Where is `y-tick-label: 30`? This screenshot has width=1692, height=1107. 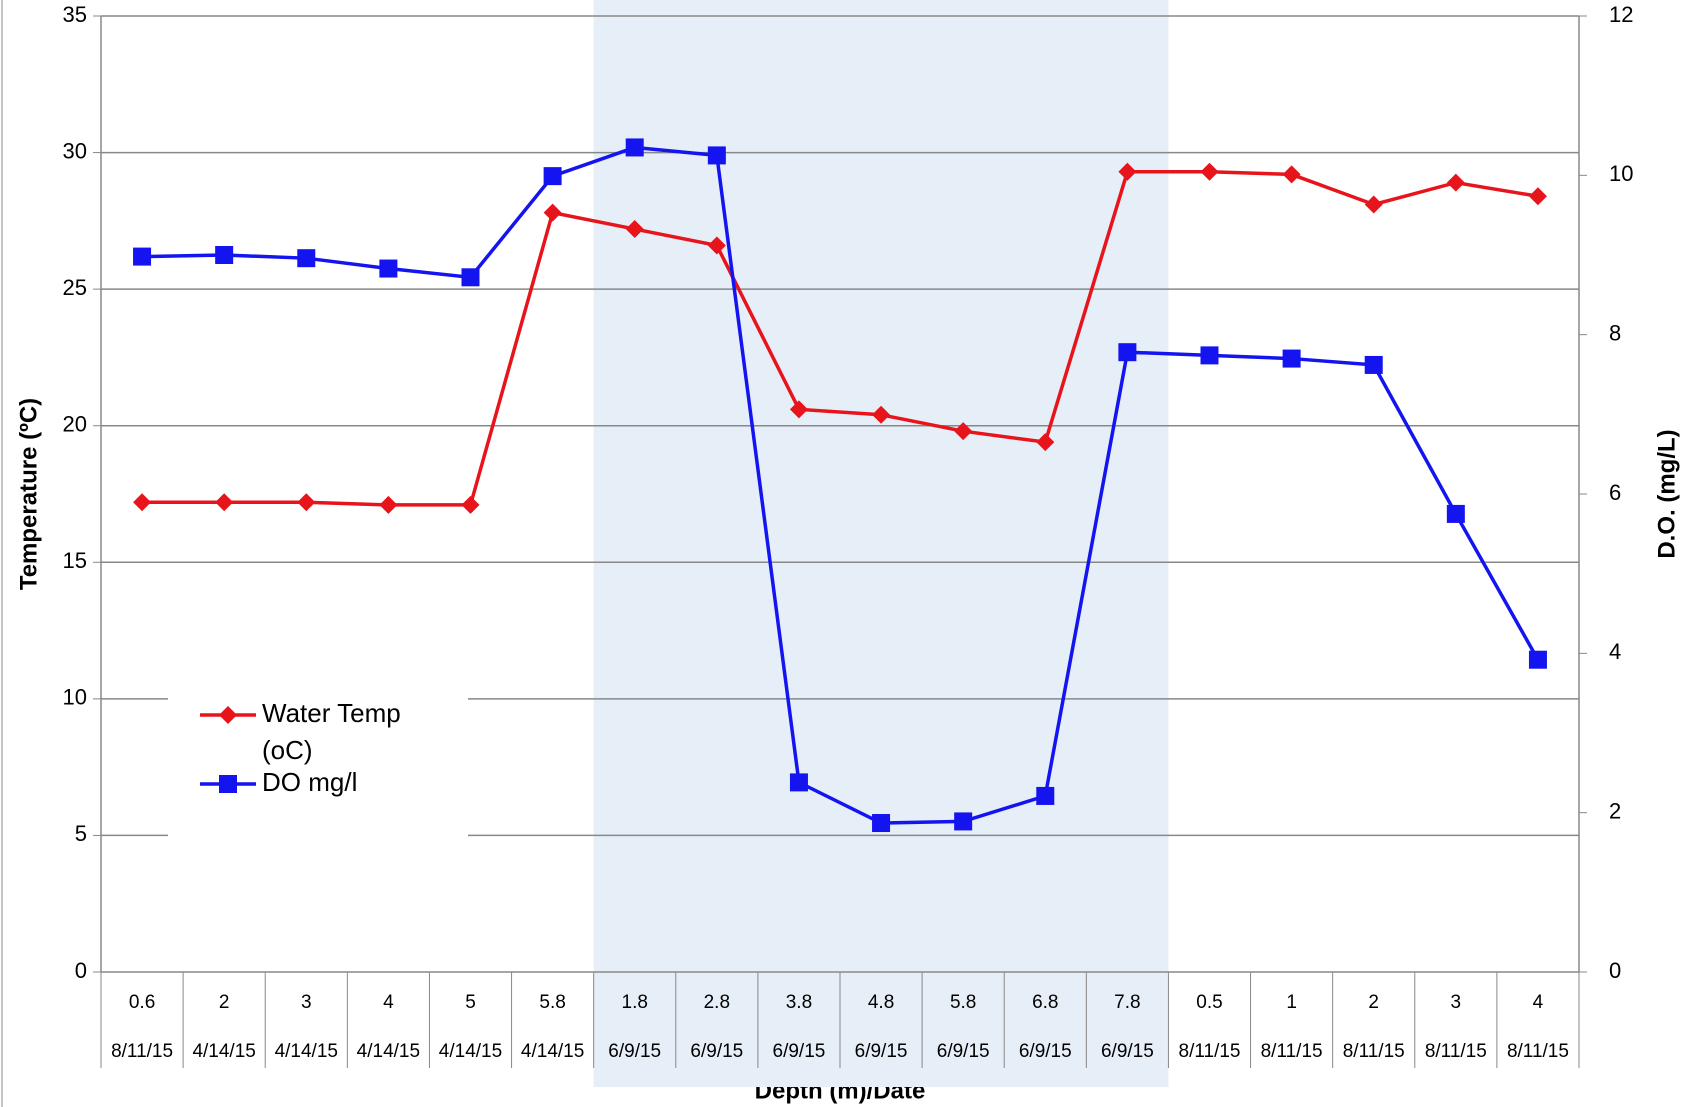 y-tick-label: 30 is located at coordinates (75, 150).